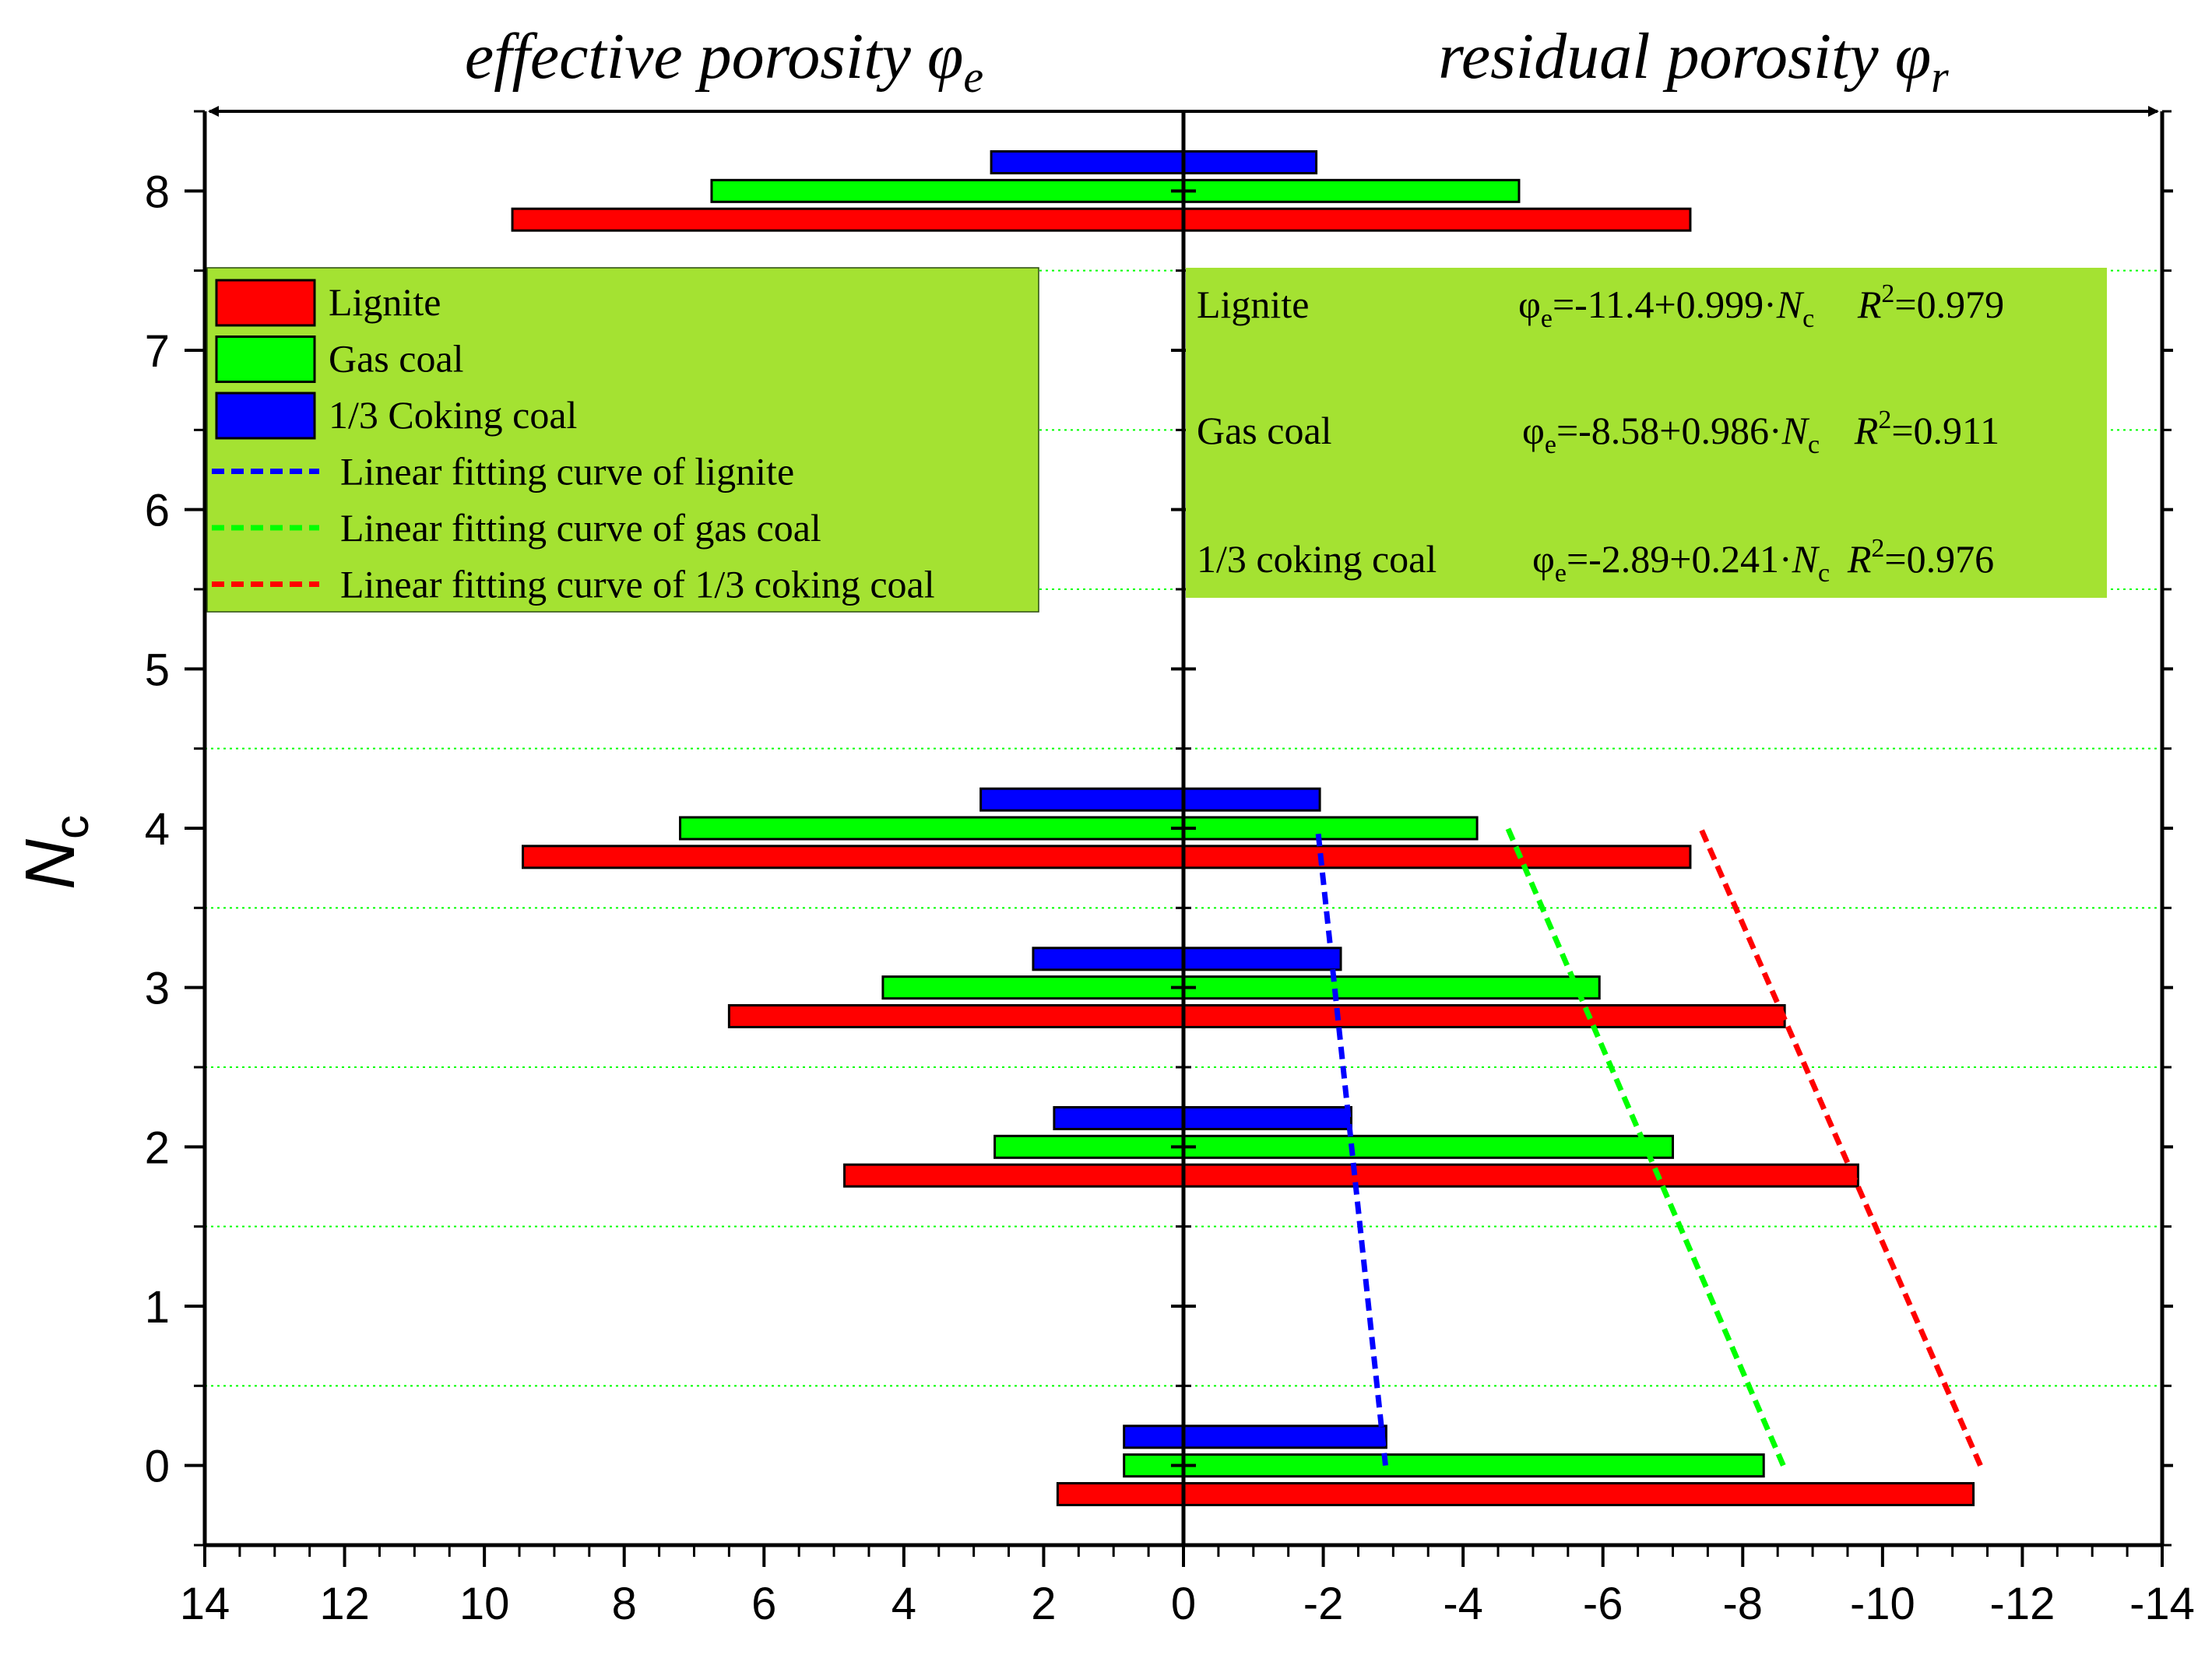  What do you see at coordinates (51, 864) in the screenshot?
I see `y-axis-label-main: N` at bounding box center [51, 864].